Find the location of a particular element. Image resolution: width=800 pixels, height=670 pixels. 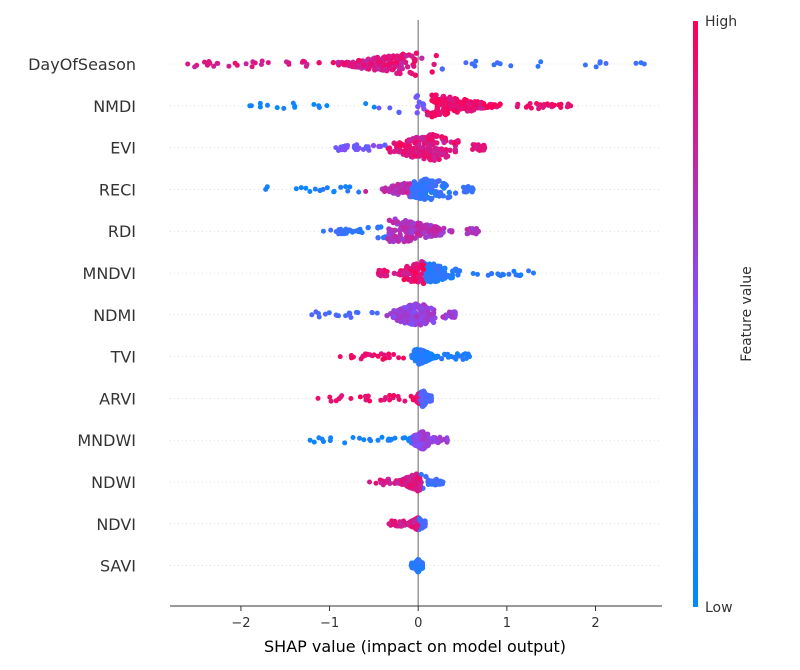

feature-label: EVI is located at coordinates (123, 148).